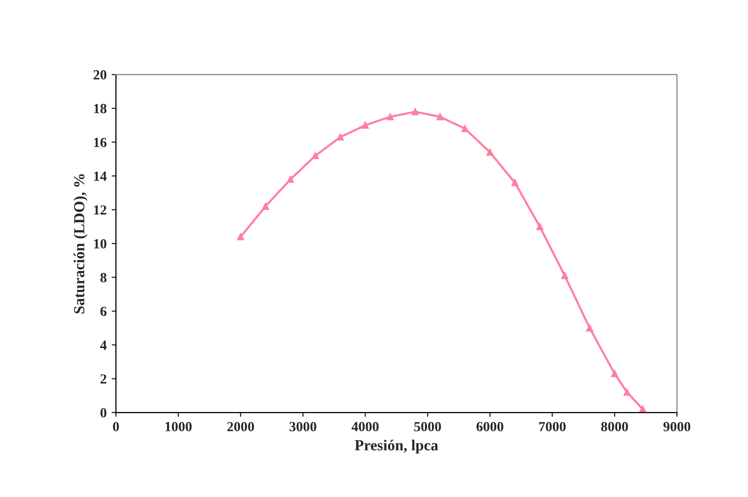 The image size is (748, 497). Describe the element at coordinates (100, 243) in the screenshot. I see `y-tick-label: 10` at that location.